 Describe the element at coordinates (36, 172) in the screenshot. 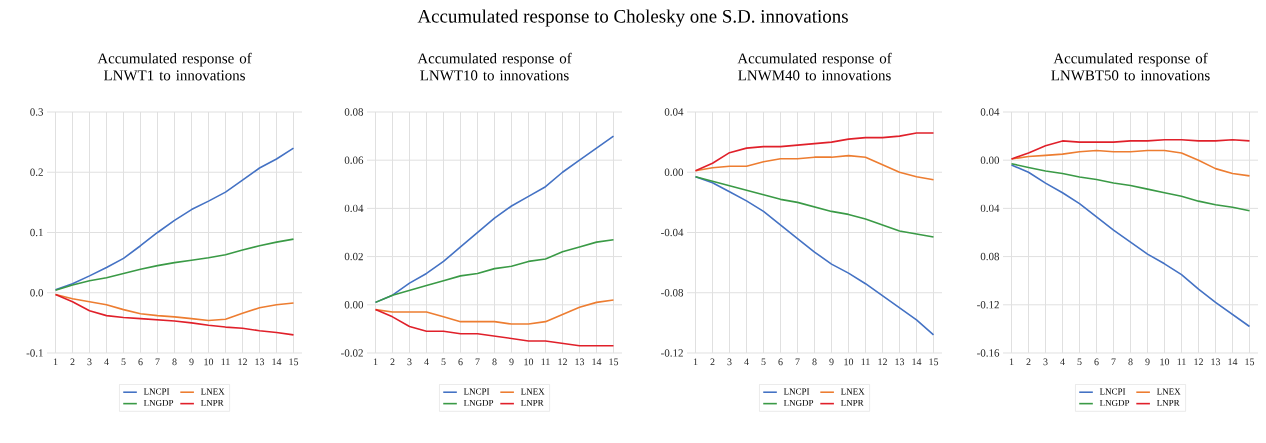

I see `y-tick-label: 0.2` at that location.